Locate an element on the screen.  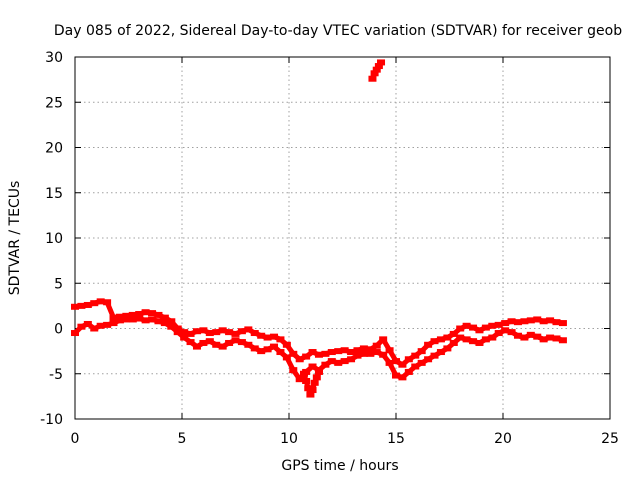
y-axis-label: SDTVAR / TECUs is located at coordinates (15, 238).